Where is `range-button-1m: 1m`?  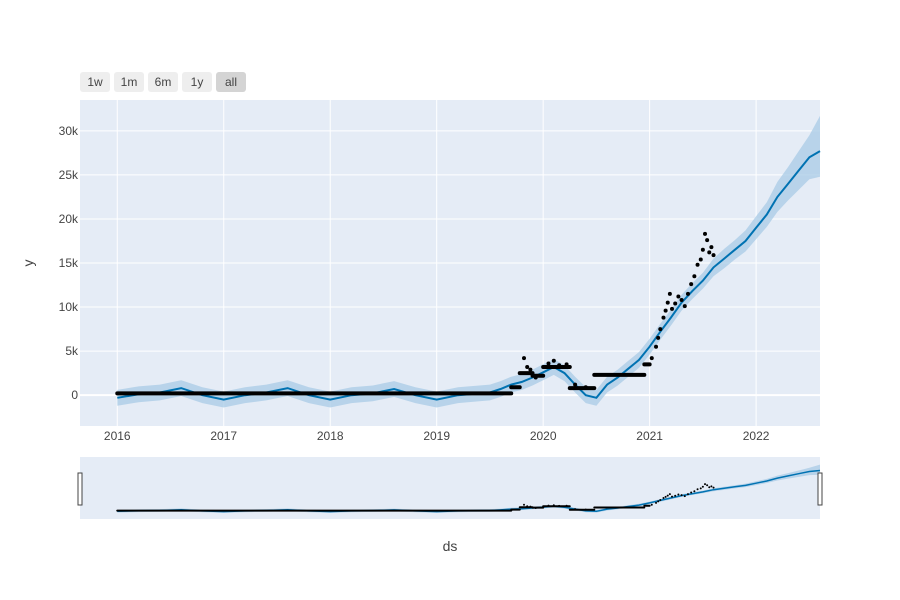 range-button-1m: 1m is located at coordinates (129, 82).